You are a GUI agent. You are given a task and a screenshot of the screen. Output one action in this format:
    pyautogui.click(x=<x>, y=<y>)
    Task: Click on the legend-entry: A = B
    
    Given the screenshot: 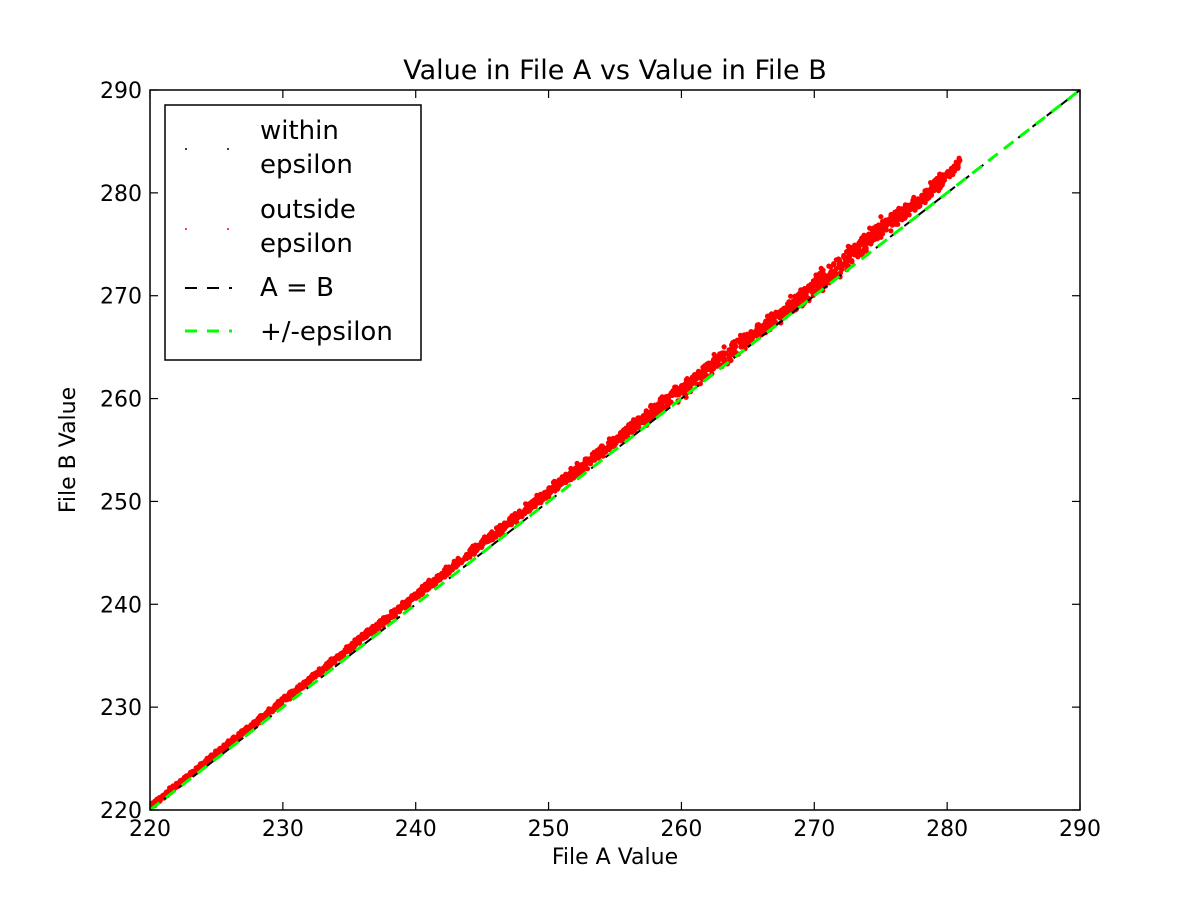 What is the action you would take?
    pyautogui.click(x=259, y=288)
    